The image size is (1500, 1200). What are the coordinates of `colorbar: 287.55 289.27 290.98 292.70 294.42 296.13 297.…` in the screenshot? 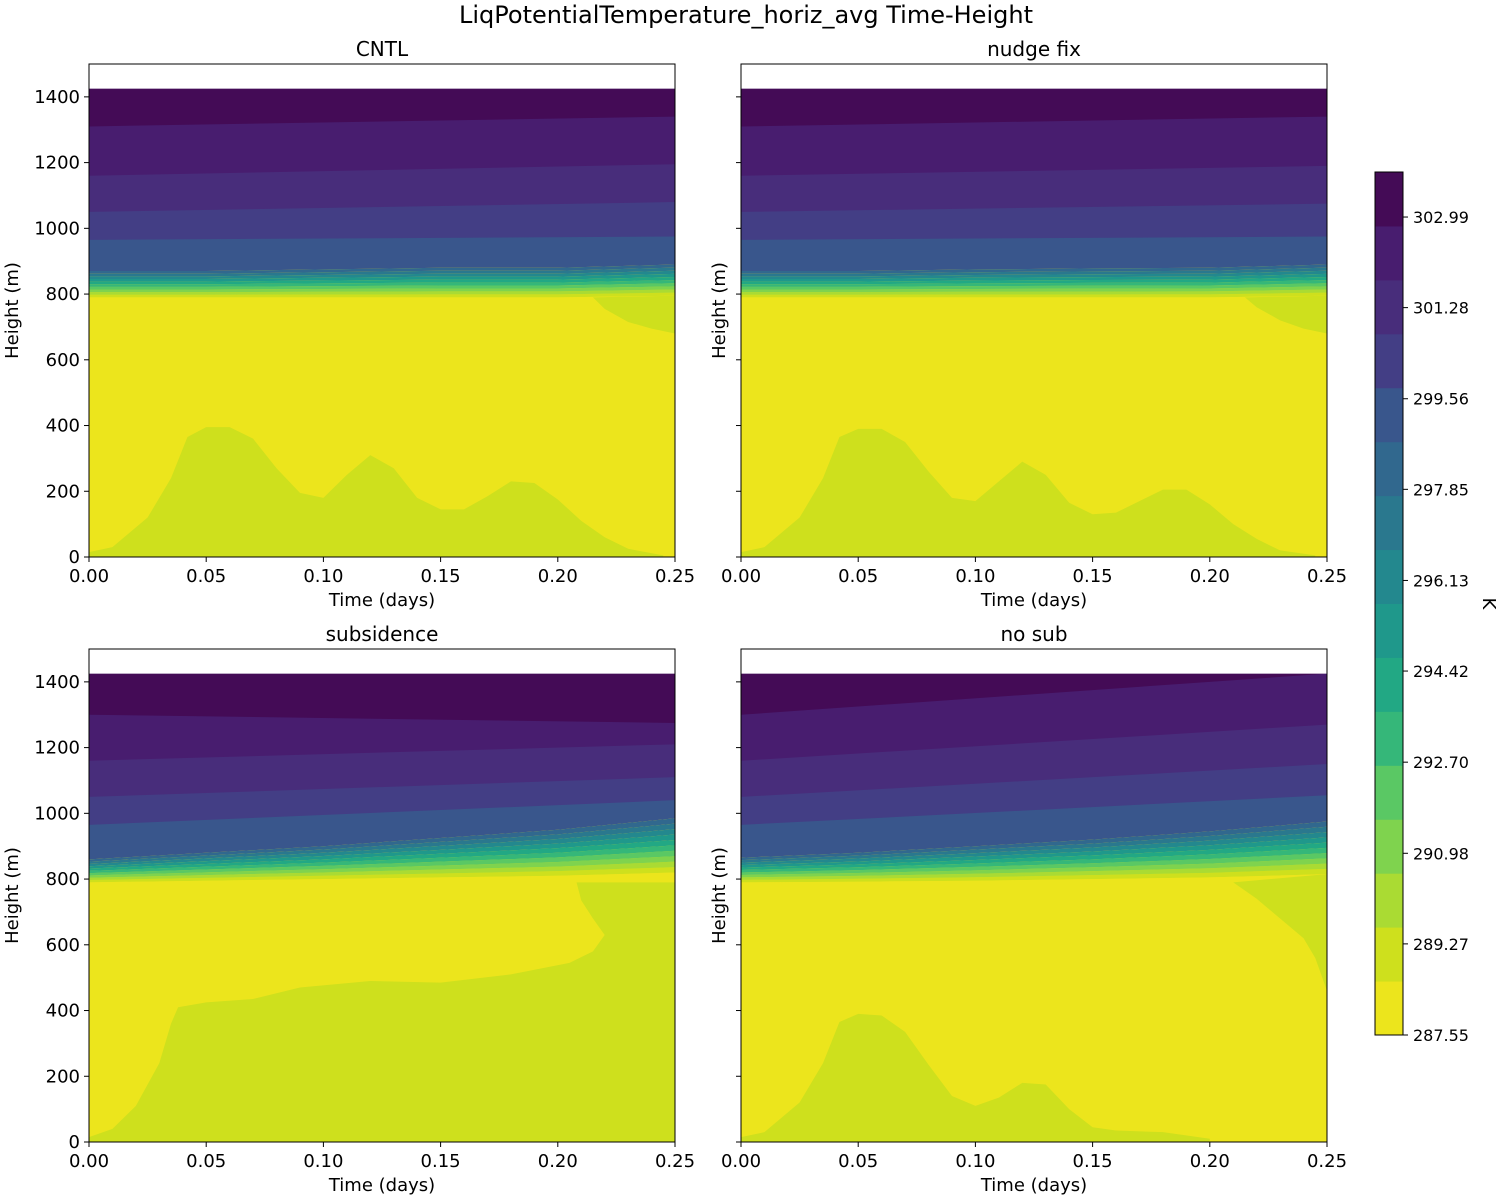 It's located at (1436, 608).